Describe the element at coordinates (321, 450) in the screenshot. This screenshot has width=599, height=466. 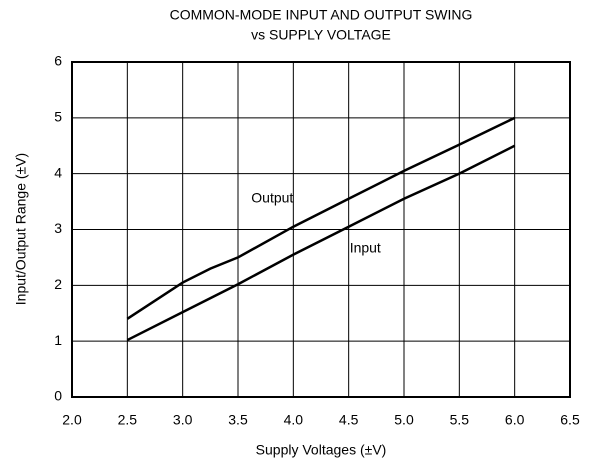
I see `x-axis-label: Supply Voltages (±V)` at that location.